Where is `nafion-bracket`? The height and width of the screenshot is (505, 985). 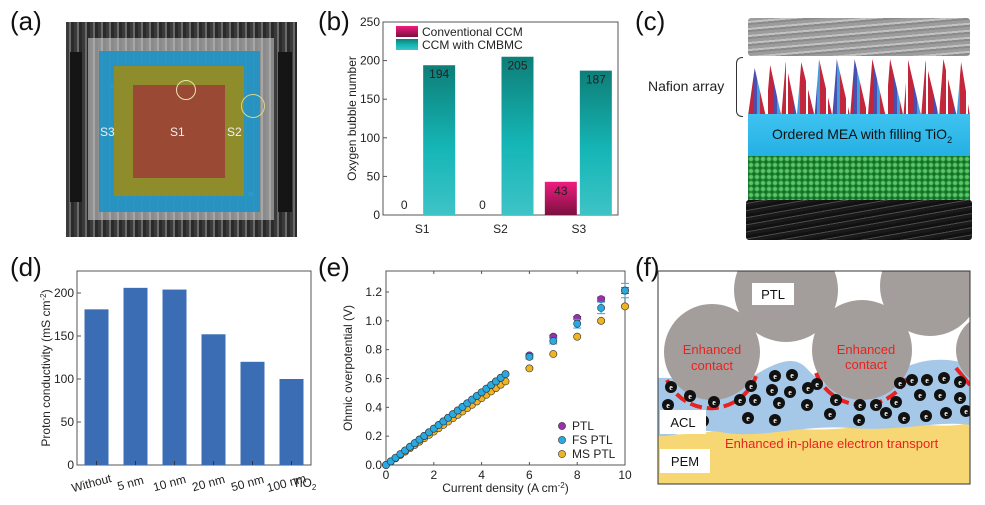 nafion-bracket is located at coordinates (739, 87).